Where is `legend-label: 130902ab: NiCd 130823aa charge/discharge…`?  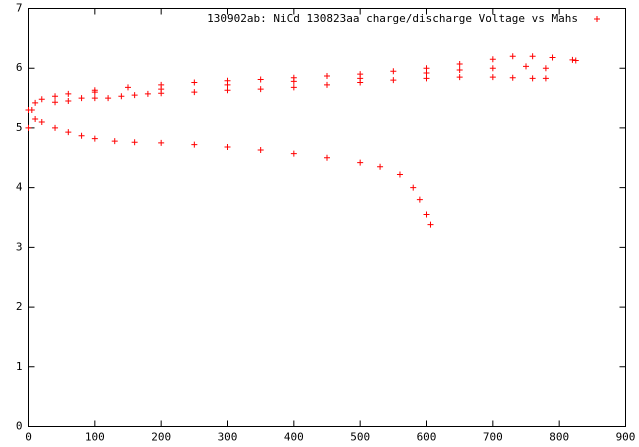 legend-label: 130902ab: NiCd 130823aa charge/discharge… is located at coordinates (392, 18).